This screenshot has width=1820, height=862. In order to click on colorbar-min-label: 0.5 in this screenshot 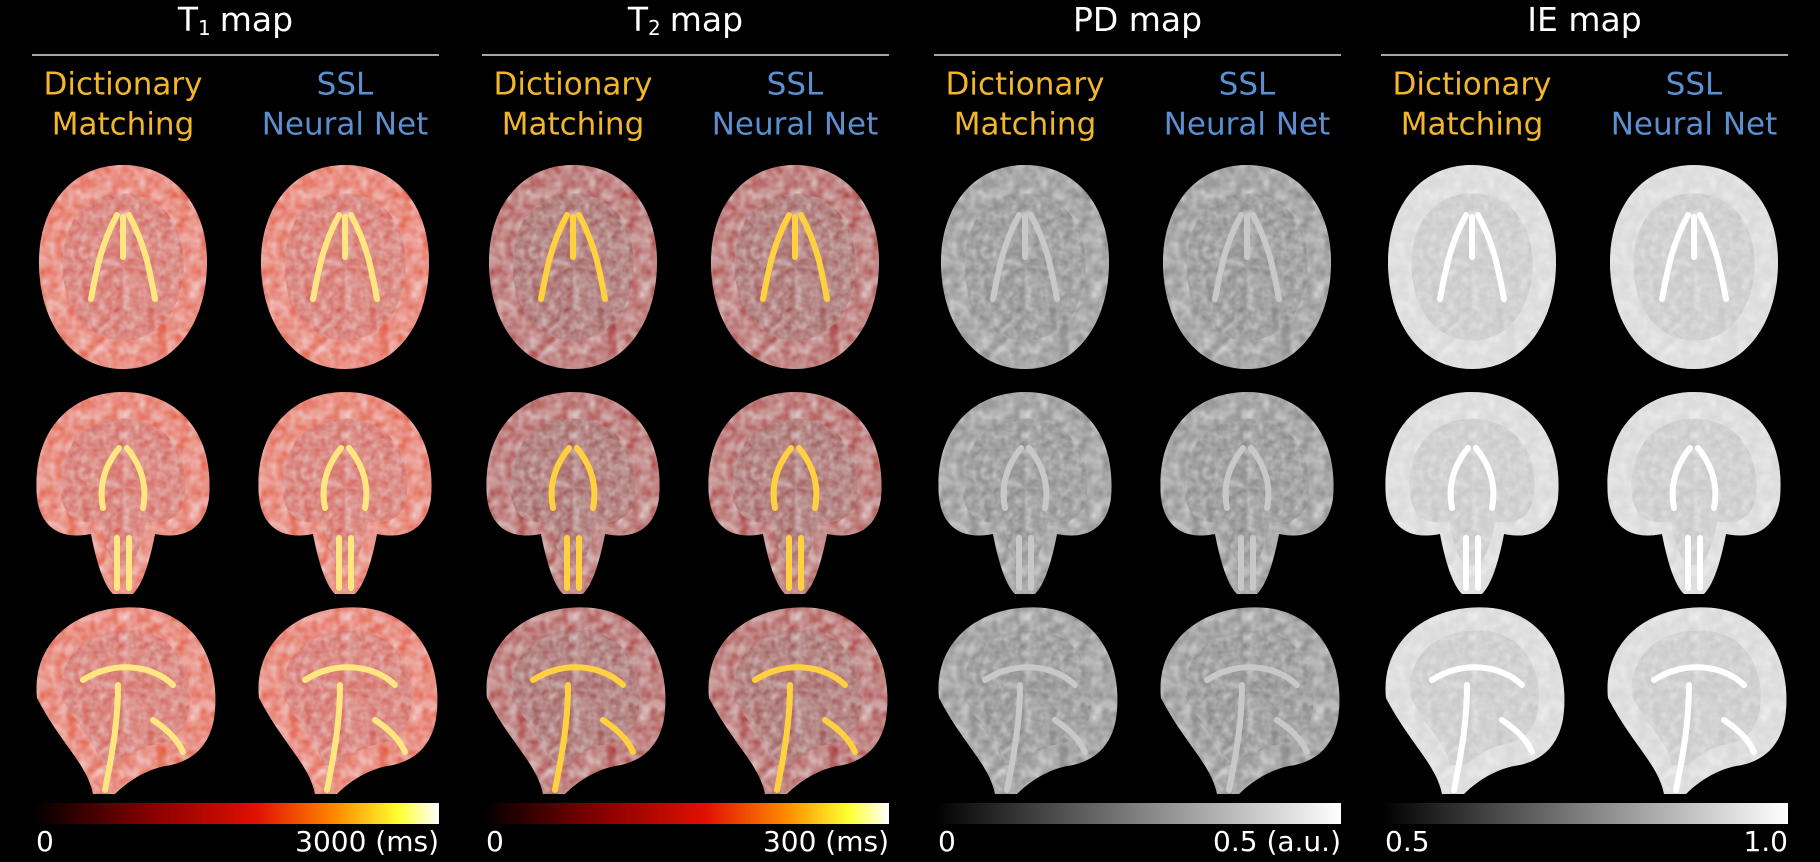, I will do `click(1407, 841)`.